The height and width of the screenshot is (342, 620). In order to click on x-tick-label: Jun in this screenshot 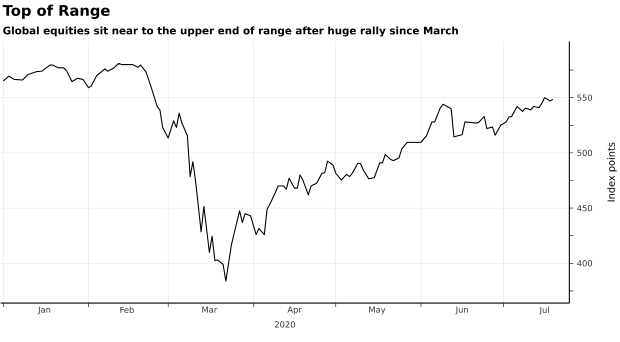, I will do `click(461, 310)`.